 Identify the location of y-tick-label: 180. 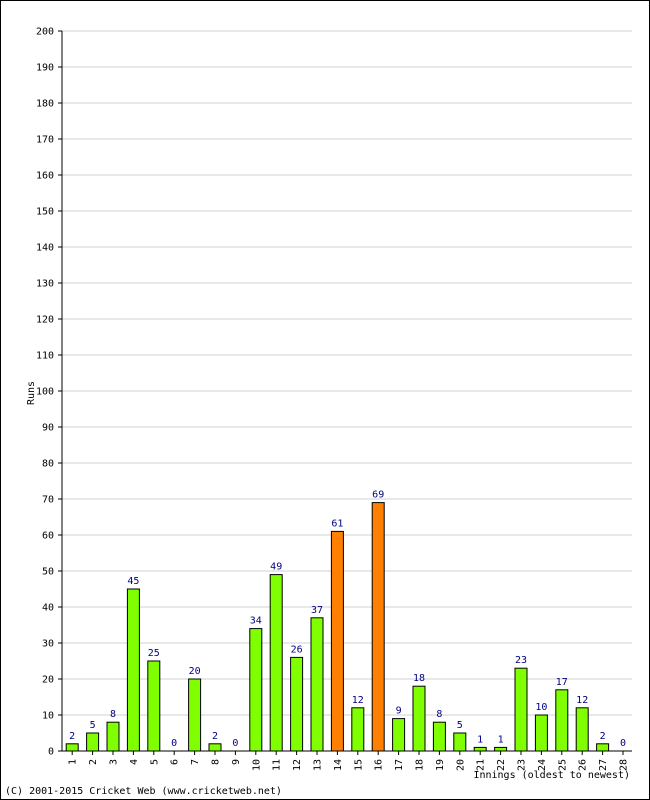
(45, 104).